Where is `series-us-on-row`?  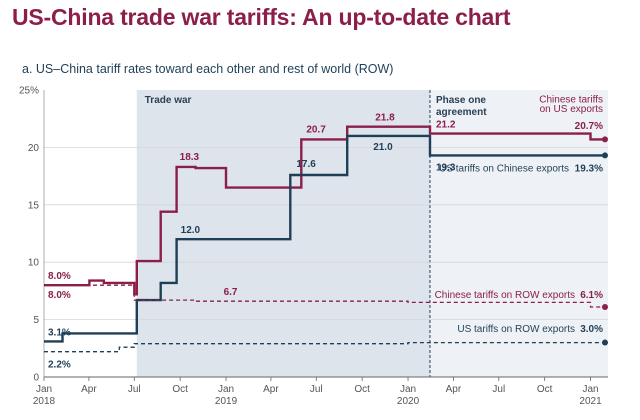 series-us-on-row is located at coordinates (324, 347).